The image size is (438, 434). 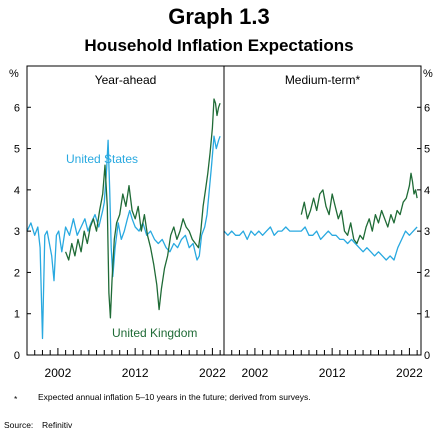 What do you see at coordinates (17, 150) in the screenshot?
I see `y-tick-label-left: 5` at bounding box center [17, 150].